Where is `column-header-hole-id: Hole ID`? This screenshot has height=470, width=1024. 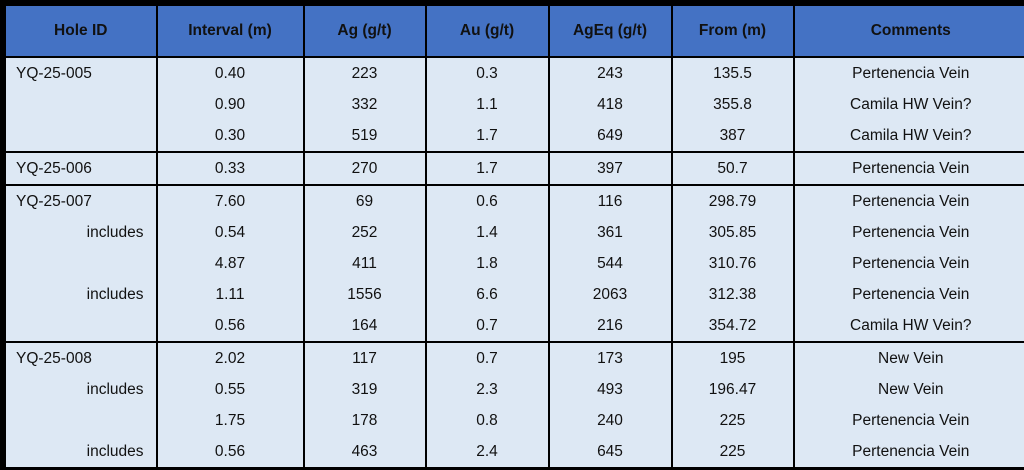 column-header-hole-id: Hole ID is located at coordinates (81, 31).